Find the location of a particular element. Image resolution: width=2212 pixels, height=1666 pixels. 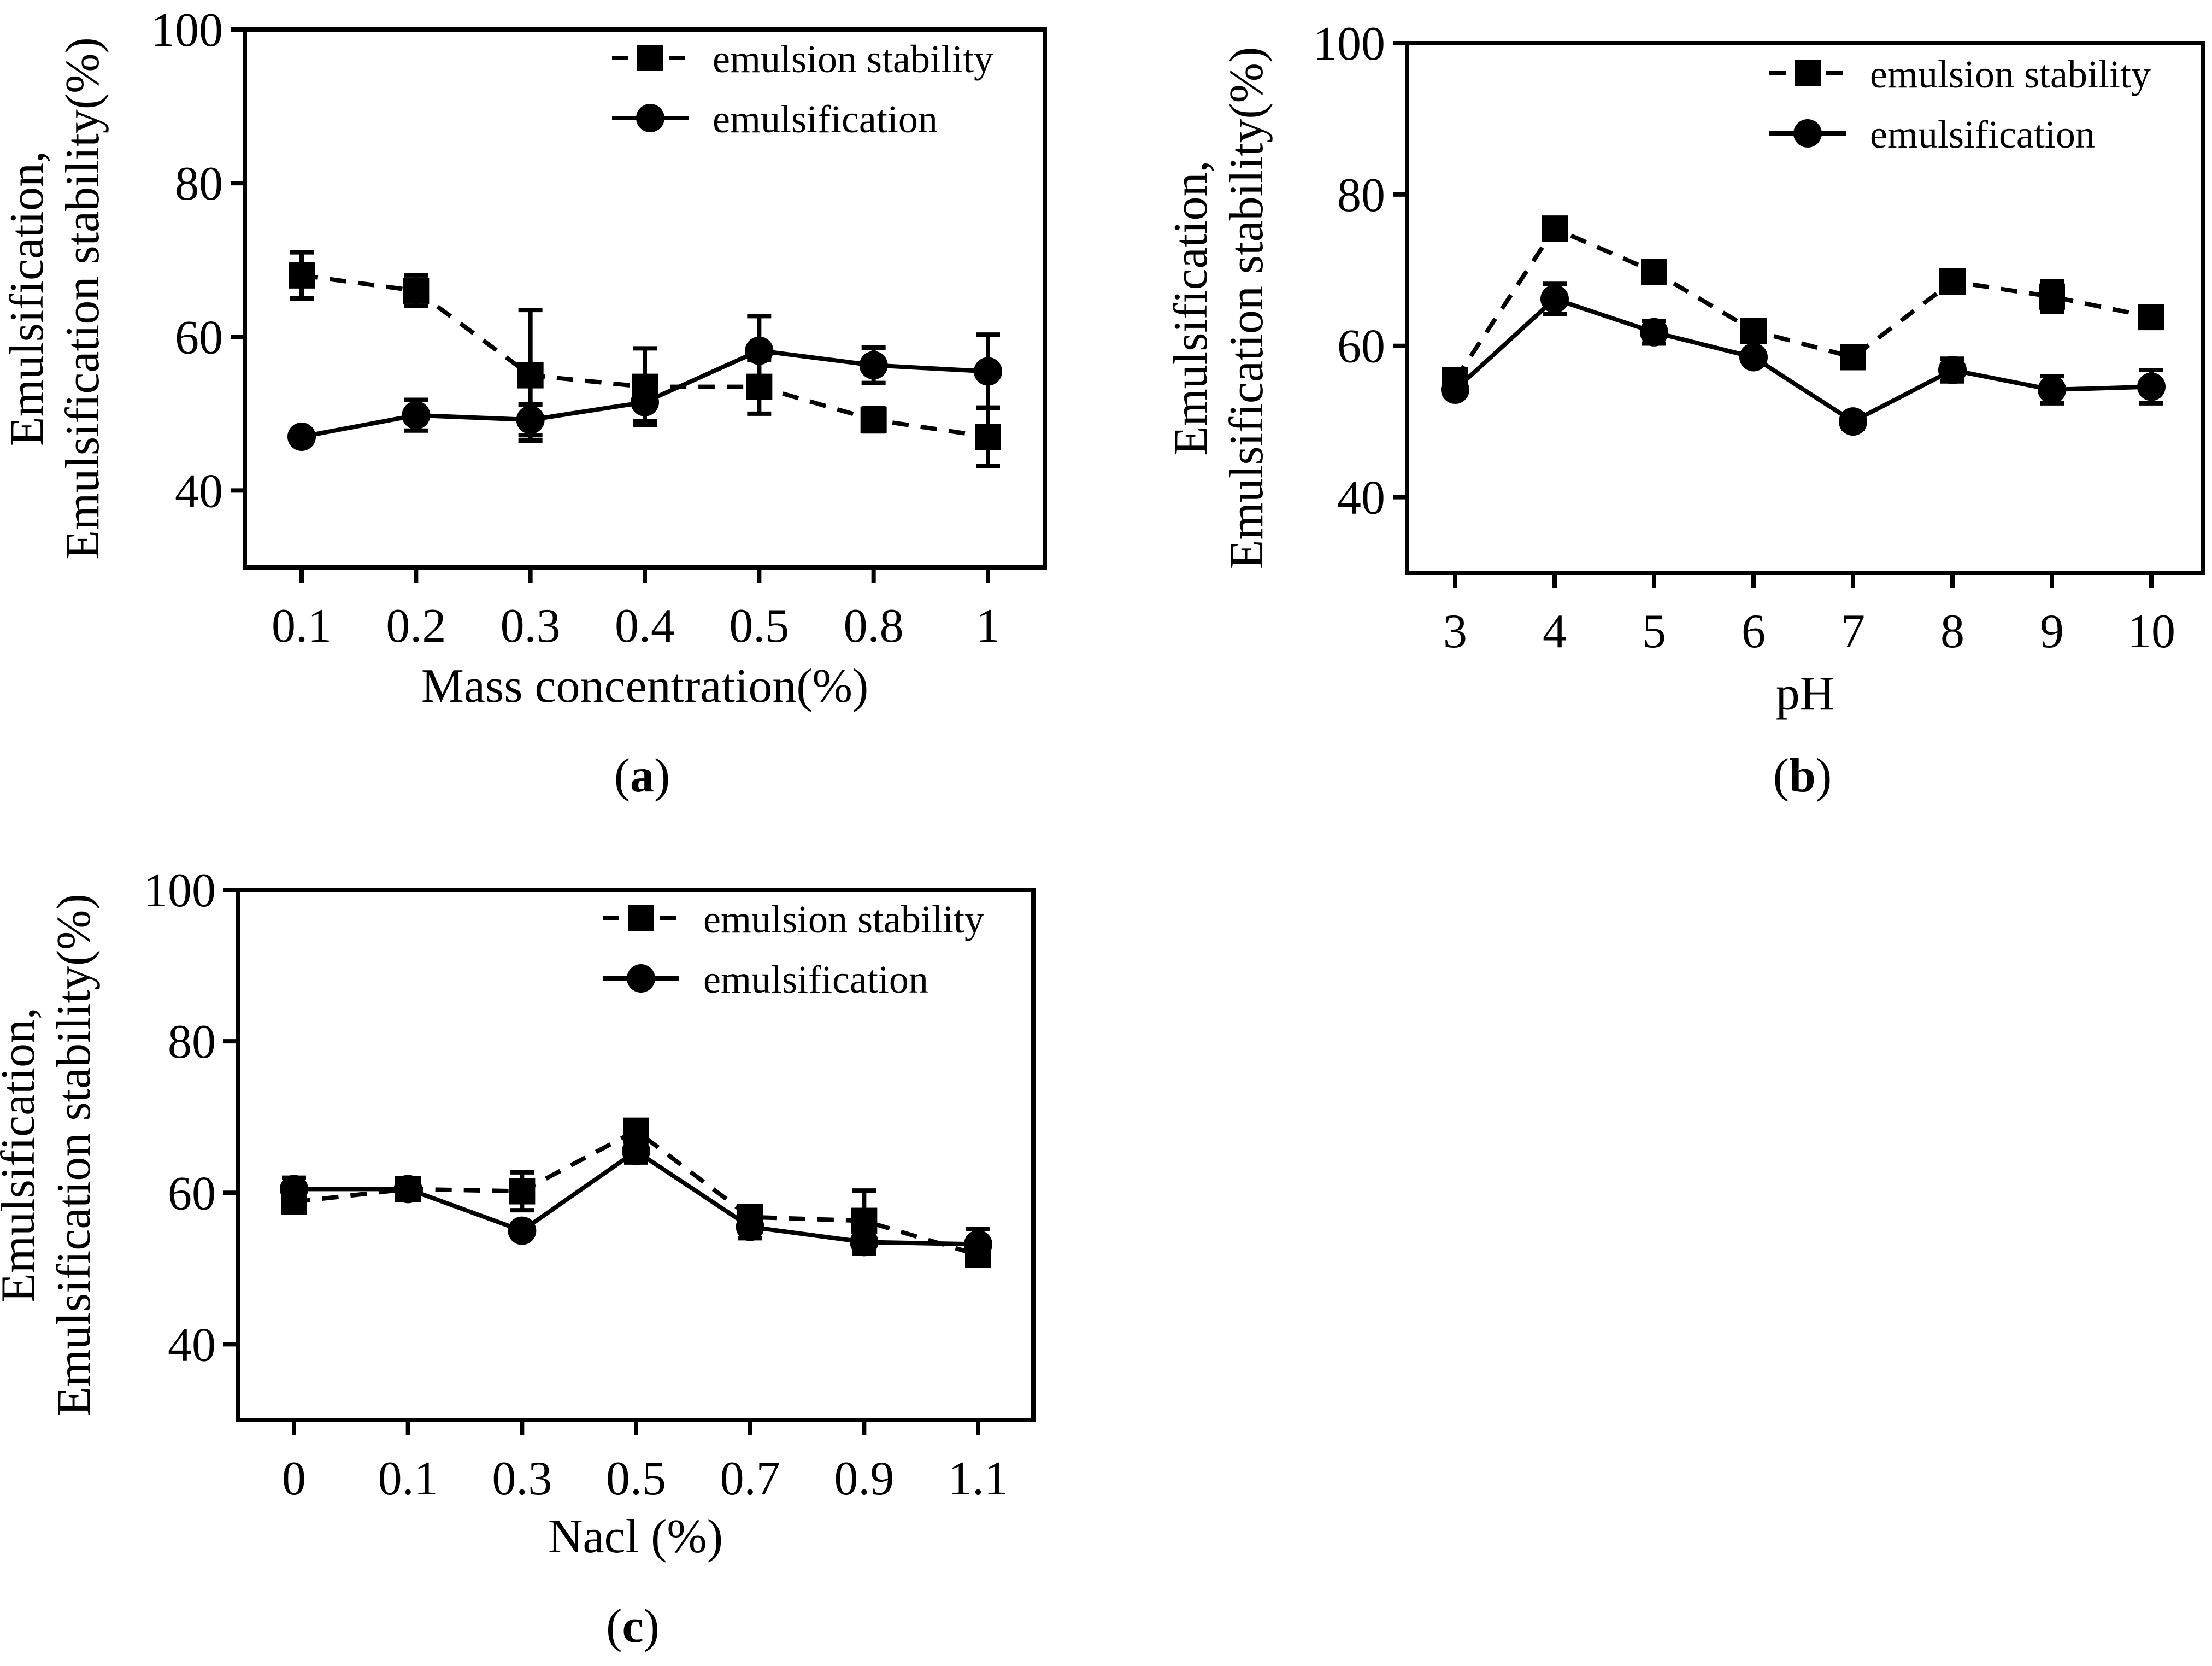

x-axis-title: Nacl (%) is located at coordinates (635, 1536).